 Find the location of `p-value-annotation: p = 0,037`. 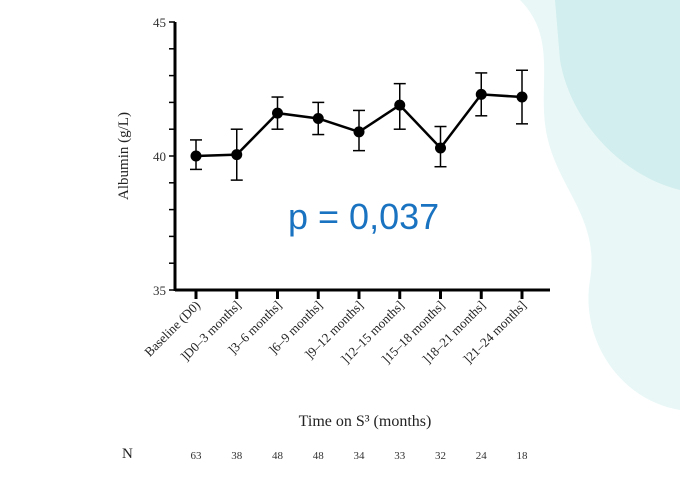

p-value-annotation: p = 0,037 is located at coordinates (364, 216).